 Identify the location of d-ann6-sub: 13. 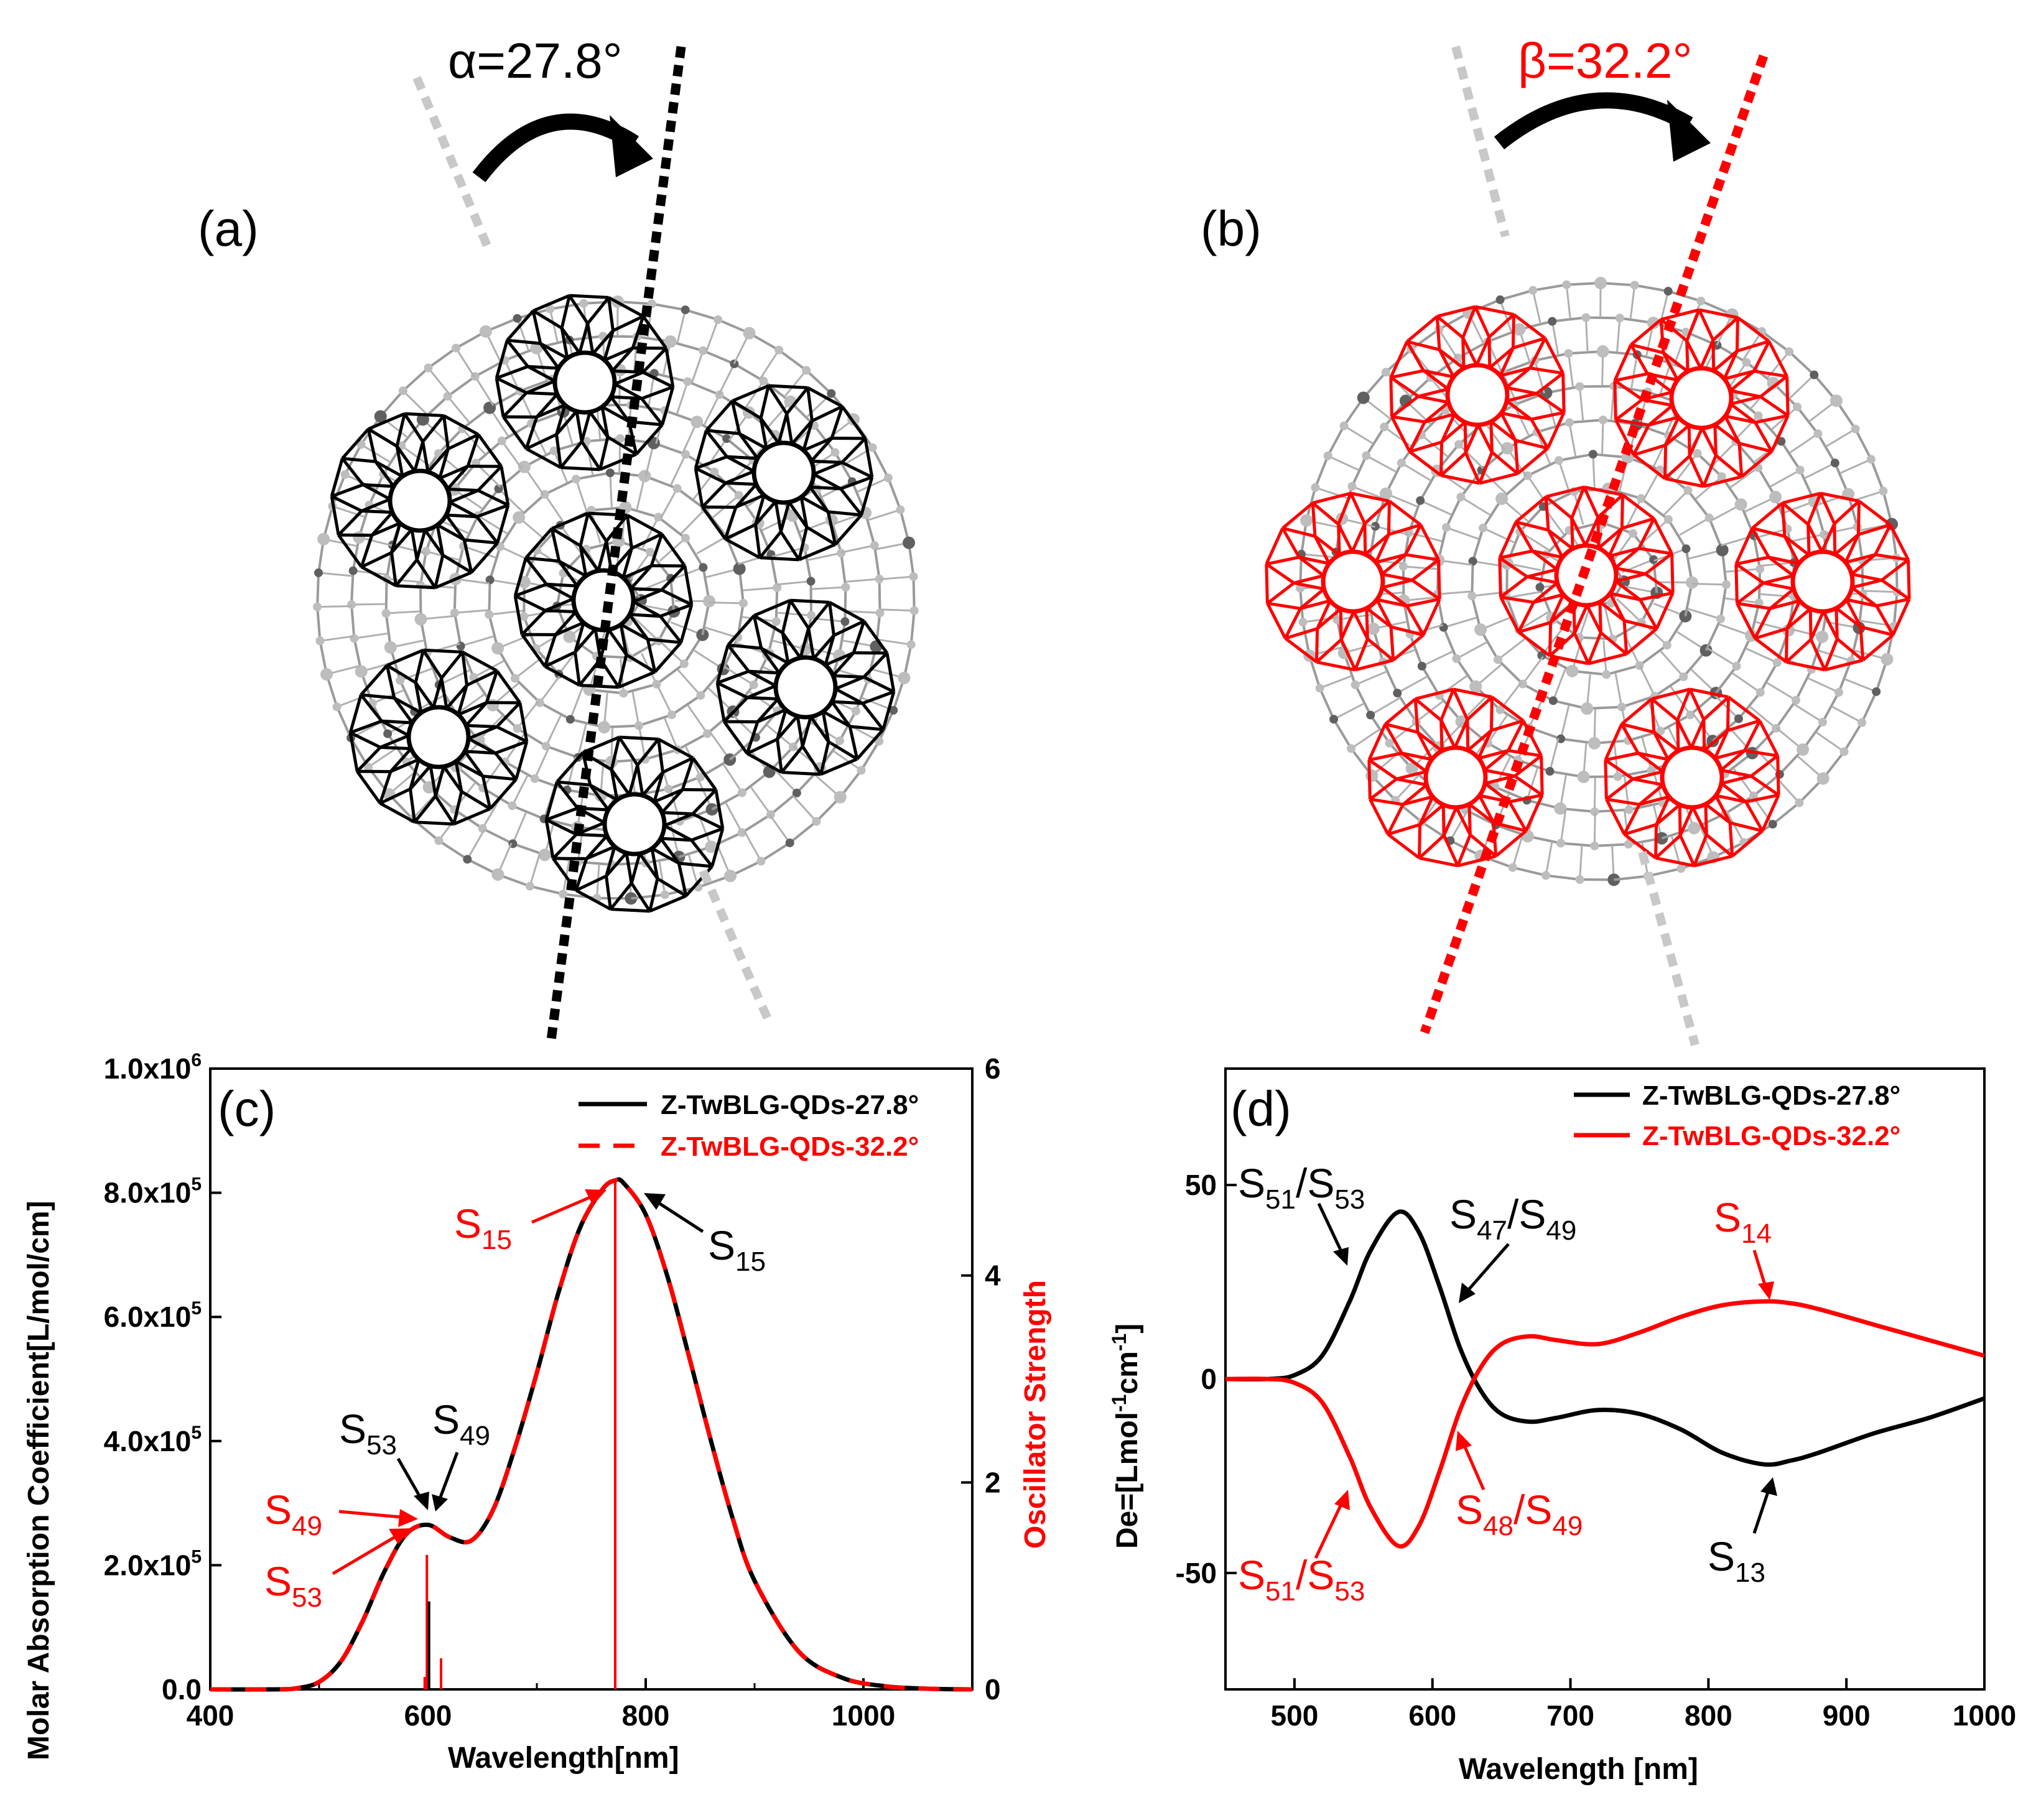
(1750, 1573).